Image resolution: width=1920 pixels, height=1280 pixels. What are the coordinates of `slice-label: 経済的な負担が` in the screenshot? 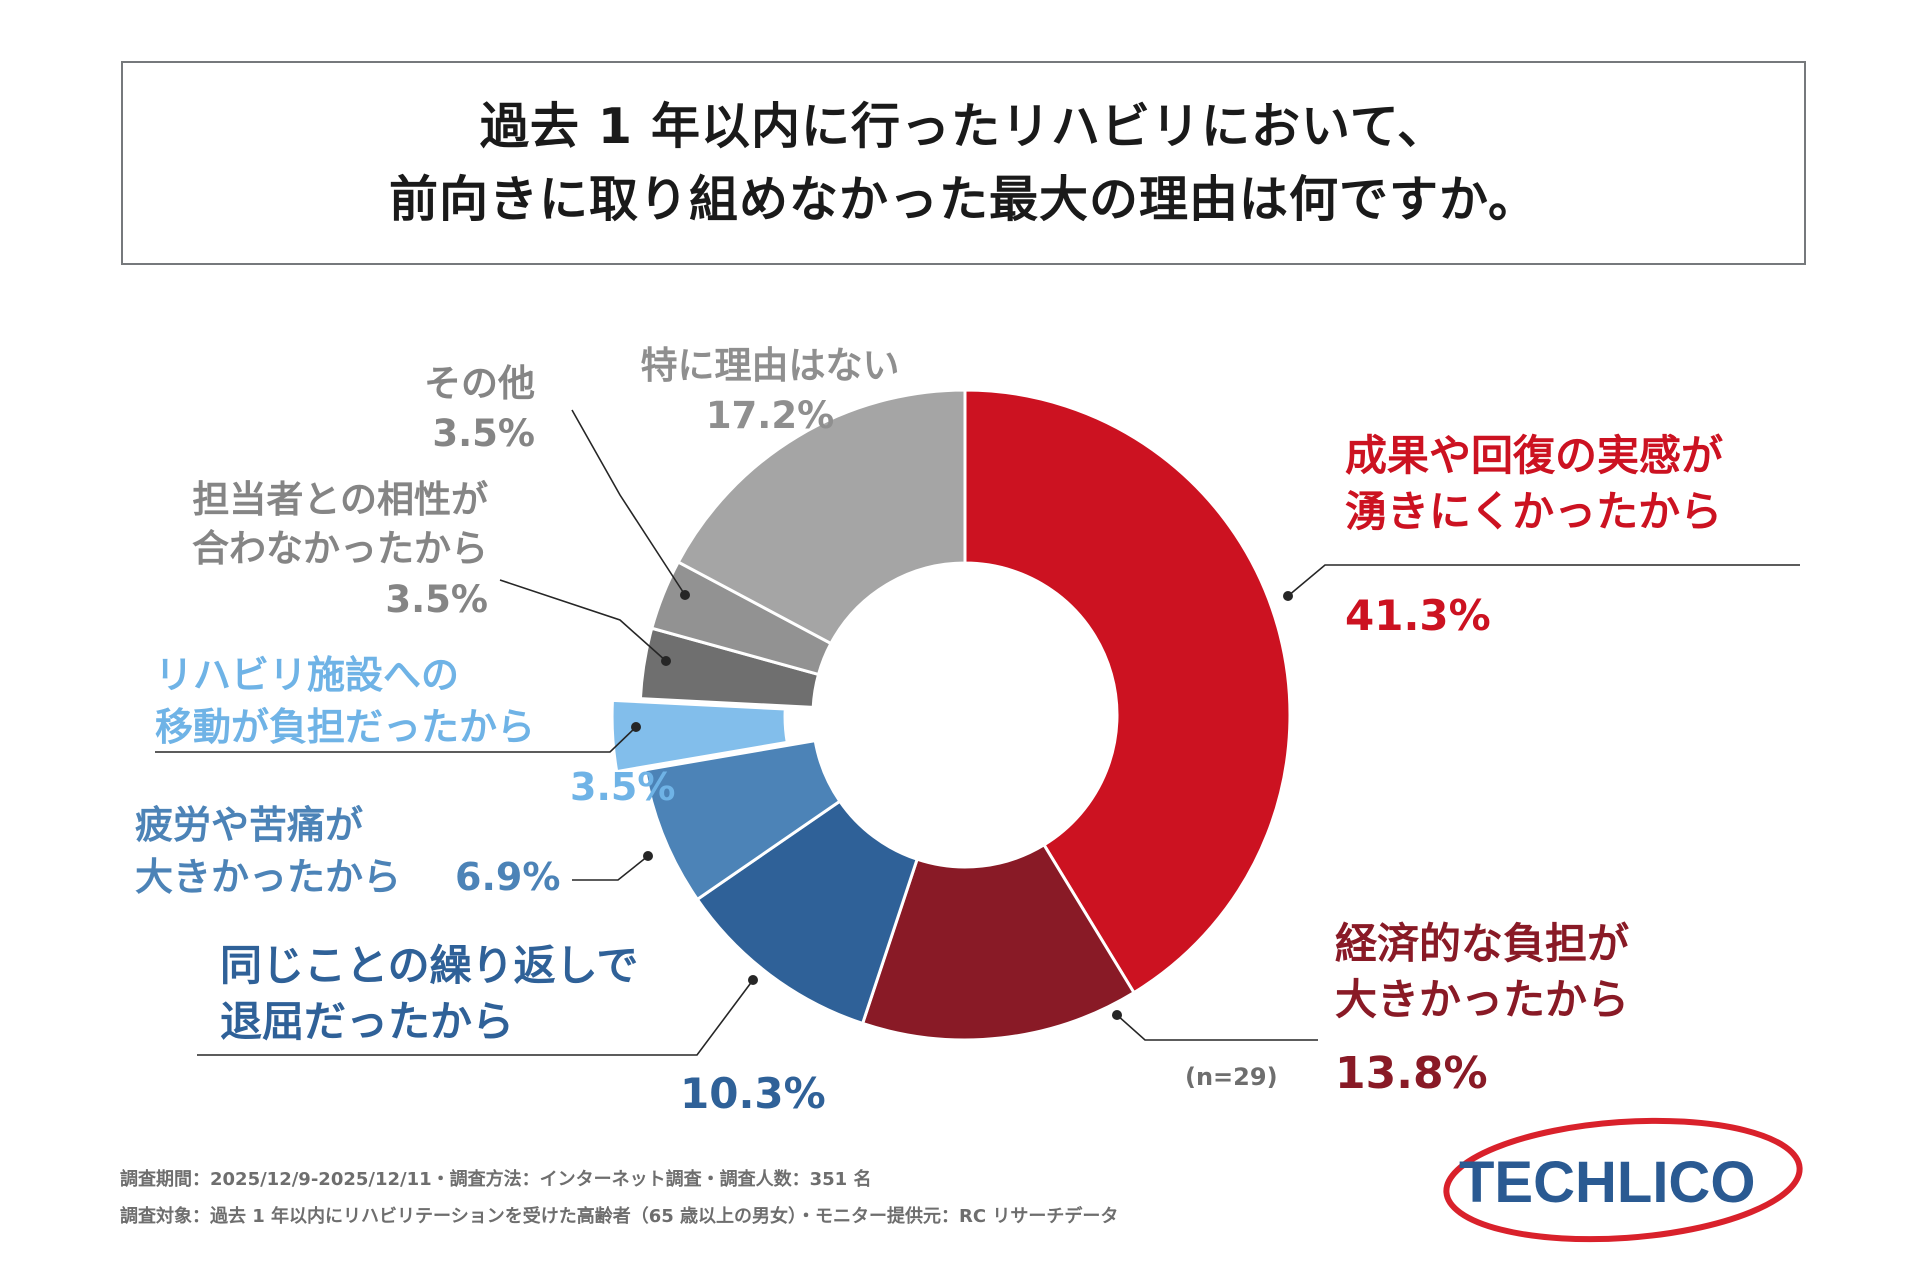 It's located at (1482, 943).